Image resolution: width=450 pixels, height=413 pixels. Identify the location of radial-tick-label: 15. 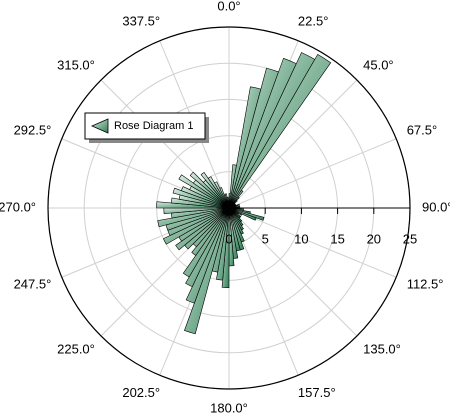
(337, 238).